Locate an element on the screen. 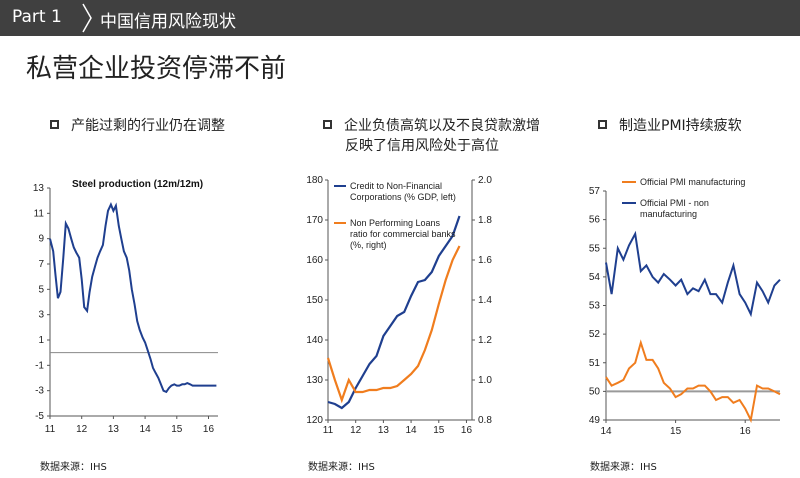  left-y-tick-label: 170 is located at coordinates (314, 220).